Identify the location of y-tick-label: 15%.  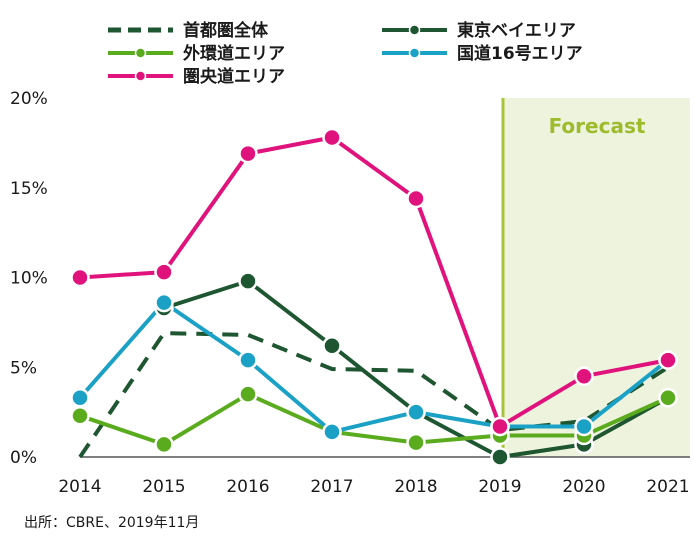
(29, 189).